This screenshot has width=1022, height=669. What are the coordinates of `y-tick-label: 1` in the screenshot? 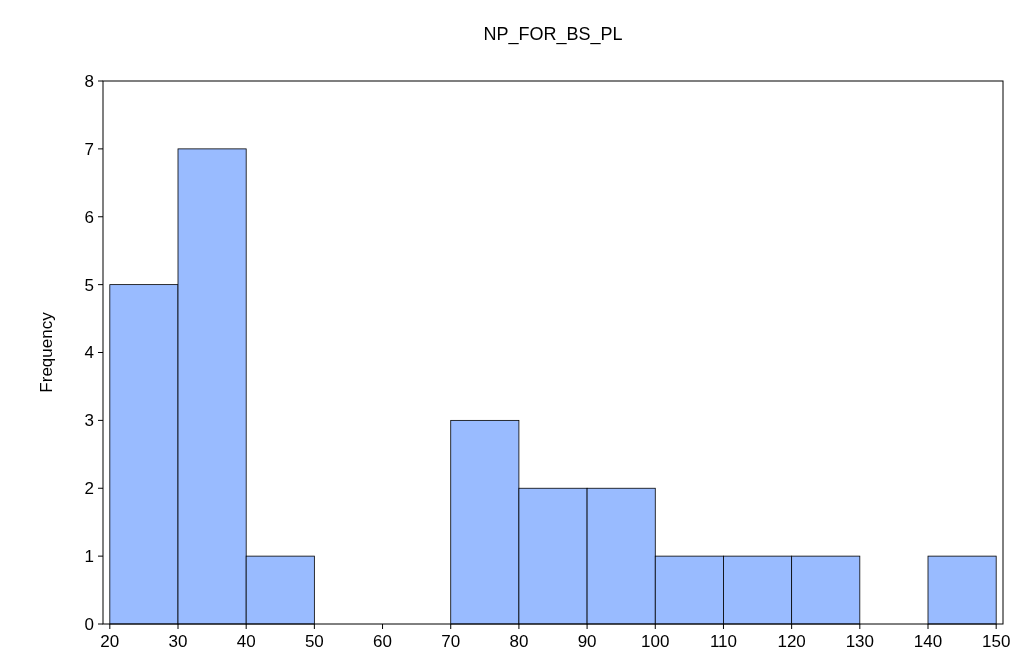 It's located at (89, 557).